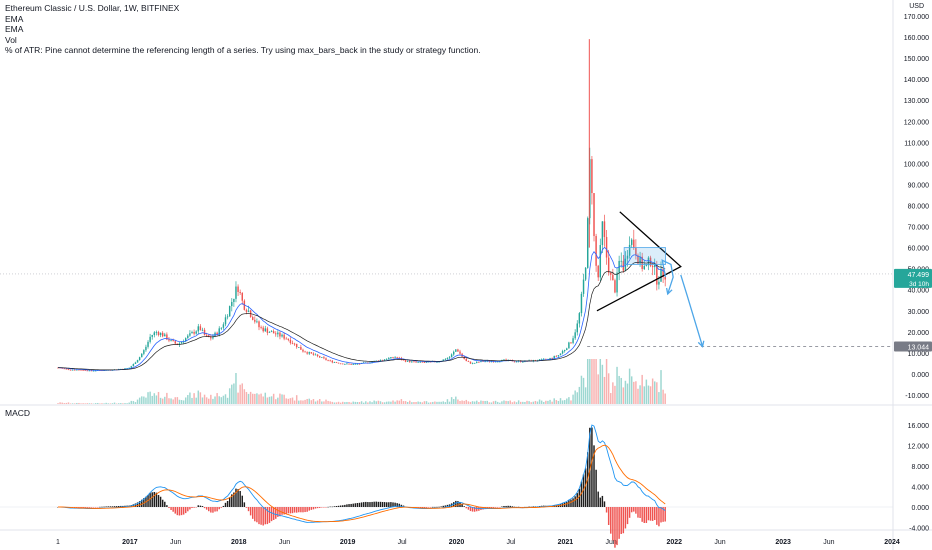  What do you see at coordinates (916, 122) in the screenshot?
I see `price-axis-tick: 120.000` at bounding box center [916, 122].